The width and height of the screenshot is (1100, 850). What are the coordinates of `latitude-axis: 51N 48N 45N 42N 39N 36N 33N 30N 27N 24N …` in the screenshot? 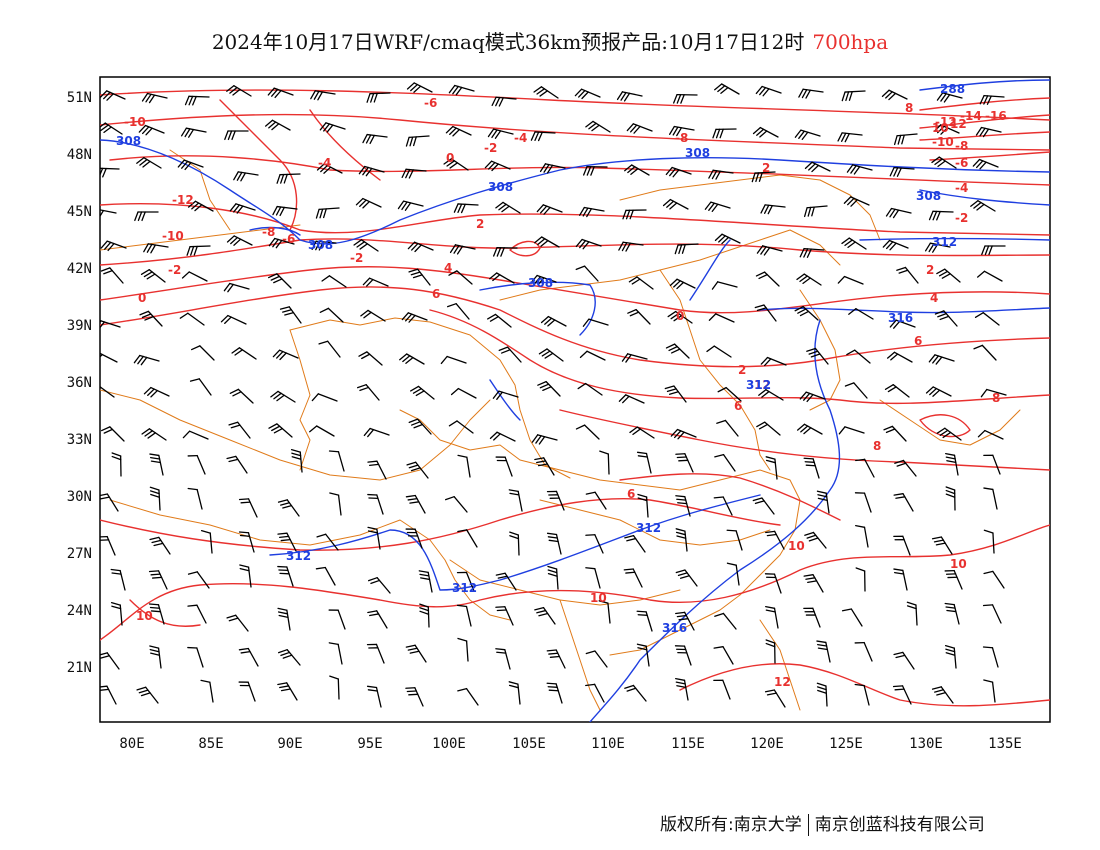 It's located at (79, 383).